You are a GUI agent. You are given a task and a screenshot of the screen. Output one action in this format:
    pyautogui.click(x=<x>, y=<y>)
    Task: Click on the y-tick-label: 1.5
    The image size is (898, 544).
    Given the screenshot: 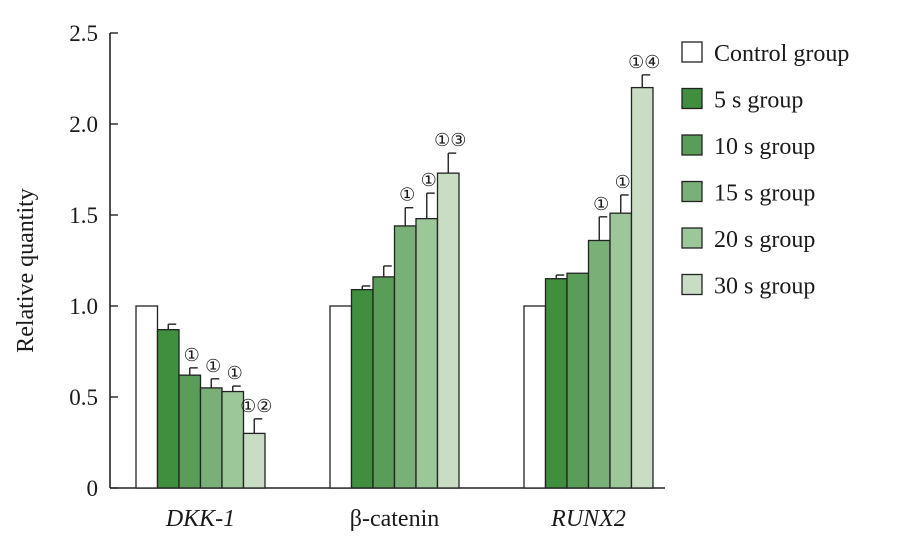 What is the action you would take?
    pyautogui.click(x=83, y=215)
    